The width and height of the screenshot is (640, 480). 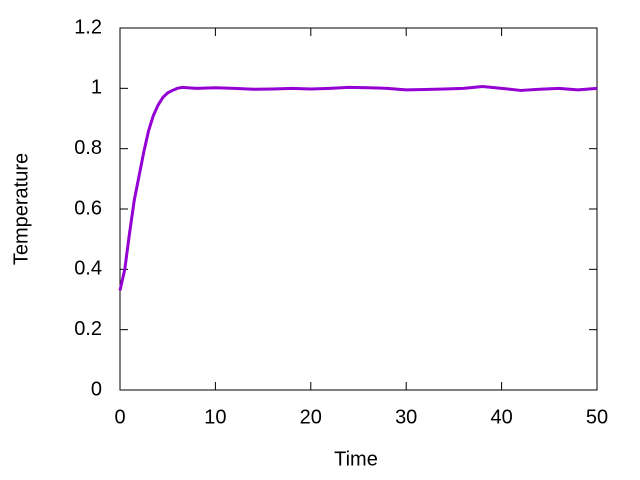 What do you see at coordinates (88, 148) in the screenshot?
I see `y-tick-label: 0.8` at bounding box center [88, 148].